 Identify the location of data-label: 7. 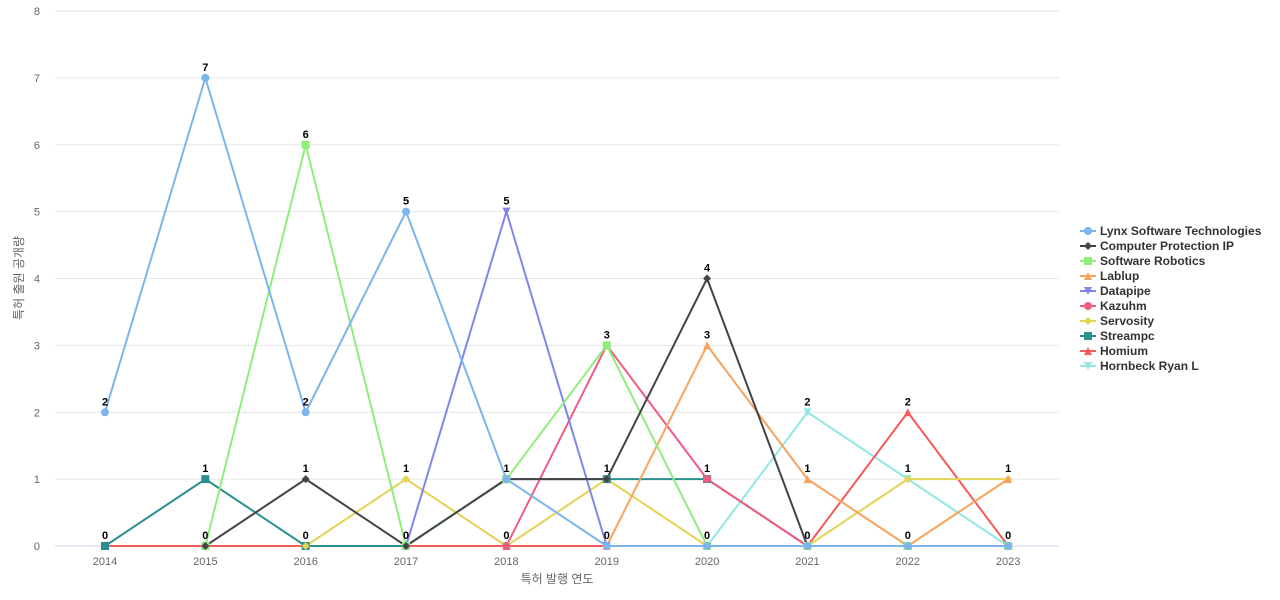
(205, 68).